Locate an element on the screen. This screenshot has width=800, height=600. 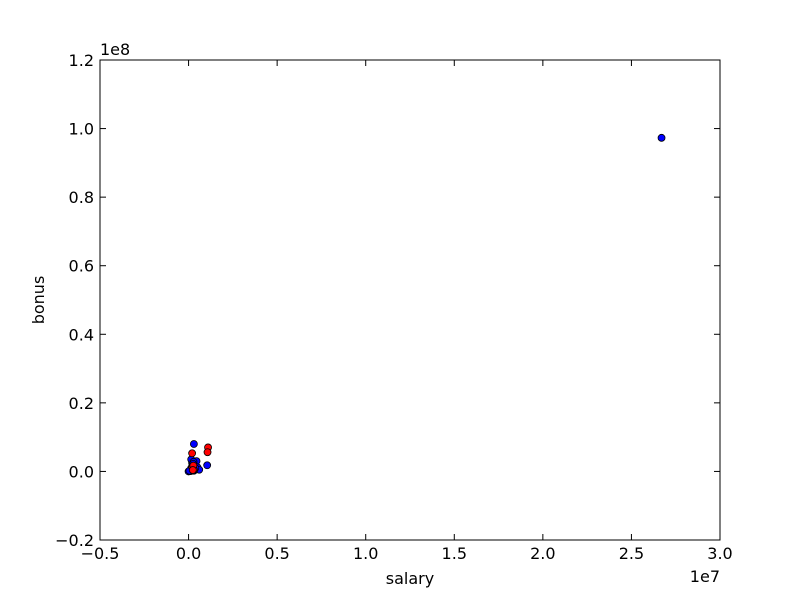
y-tick-label: 1.0 is located at coordinates (81, 129).